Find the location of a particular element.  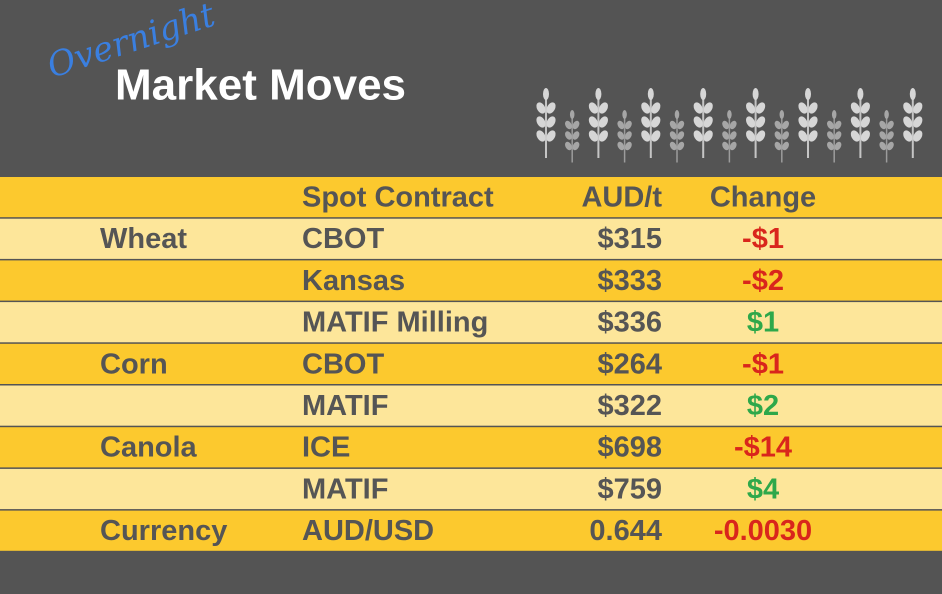

change: -0.0030 is located at coordinates (763, 531).